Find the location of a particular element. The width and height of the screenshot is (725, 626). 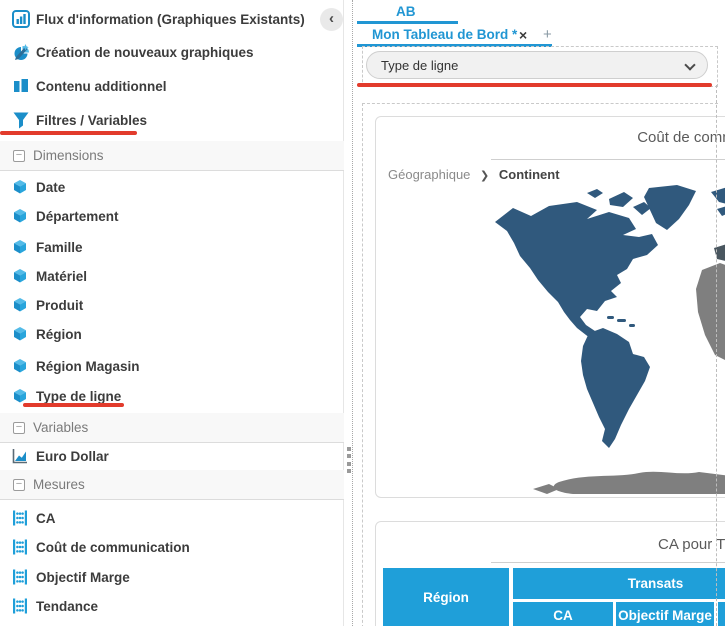

sidebar-item-cout-communication: Coût de communication is located at coordinates (172, 547).